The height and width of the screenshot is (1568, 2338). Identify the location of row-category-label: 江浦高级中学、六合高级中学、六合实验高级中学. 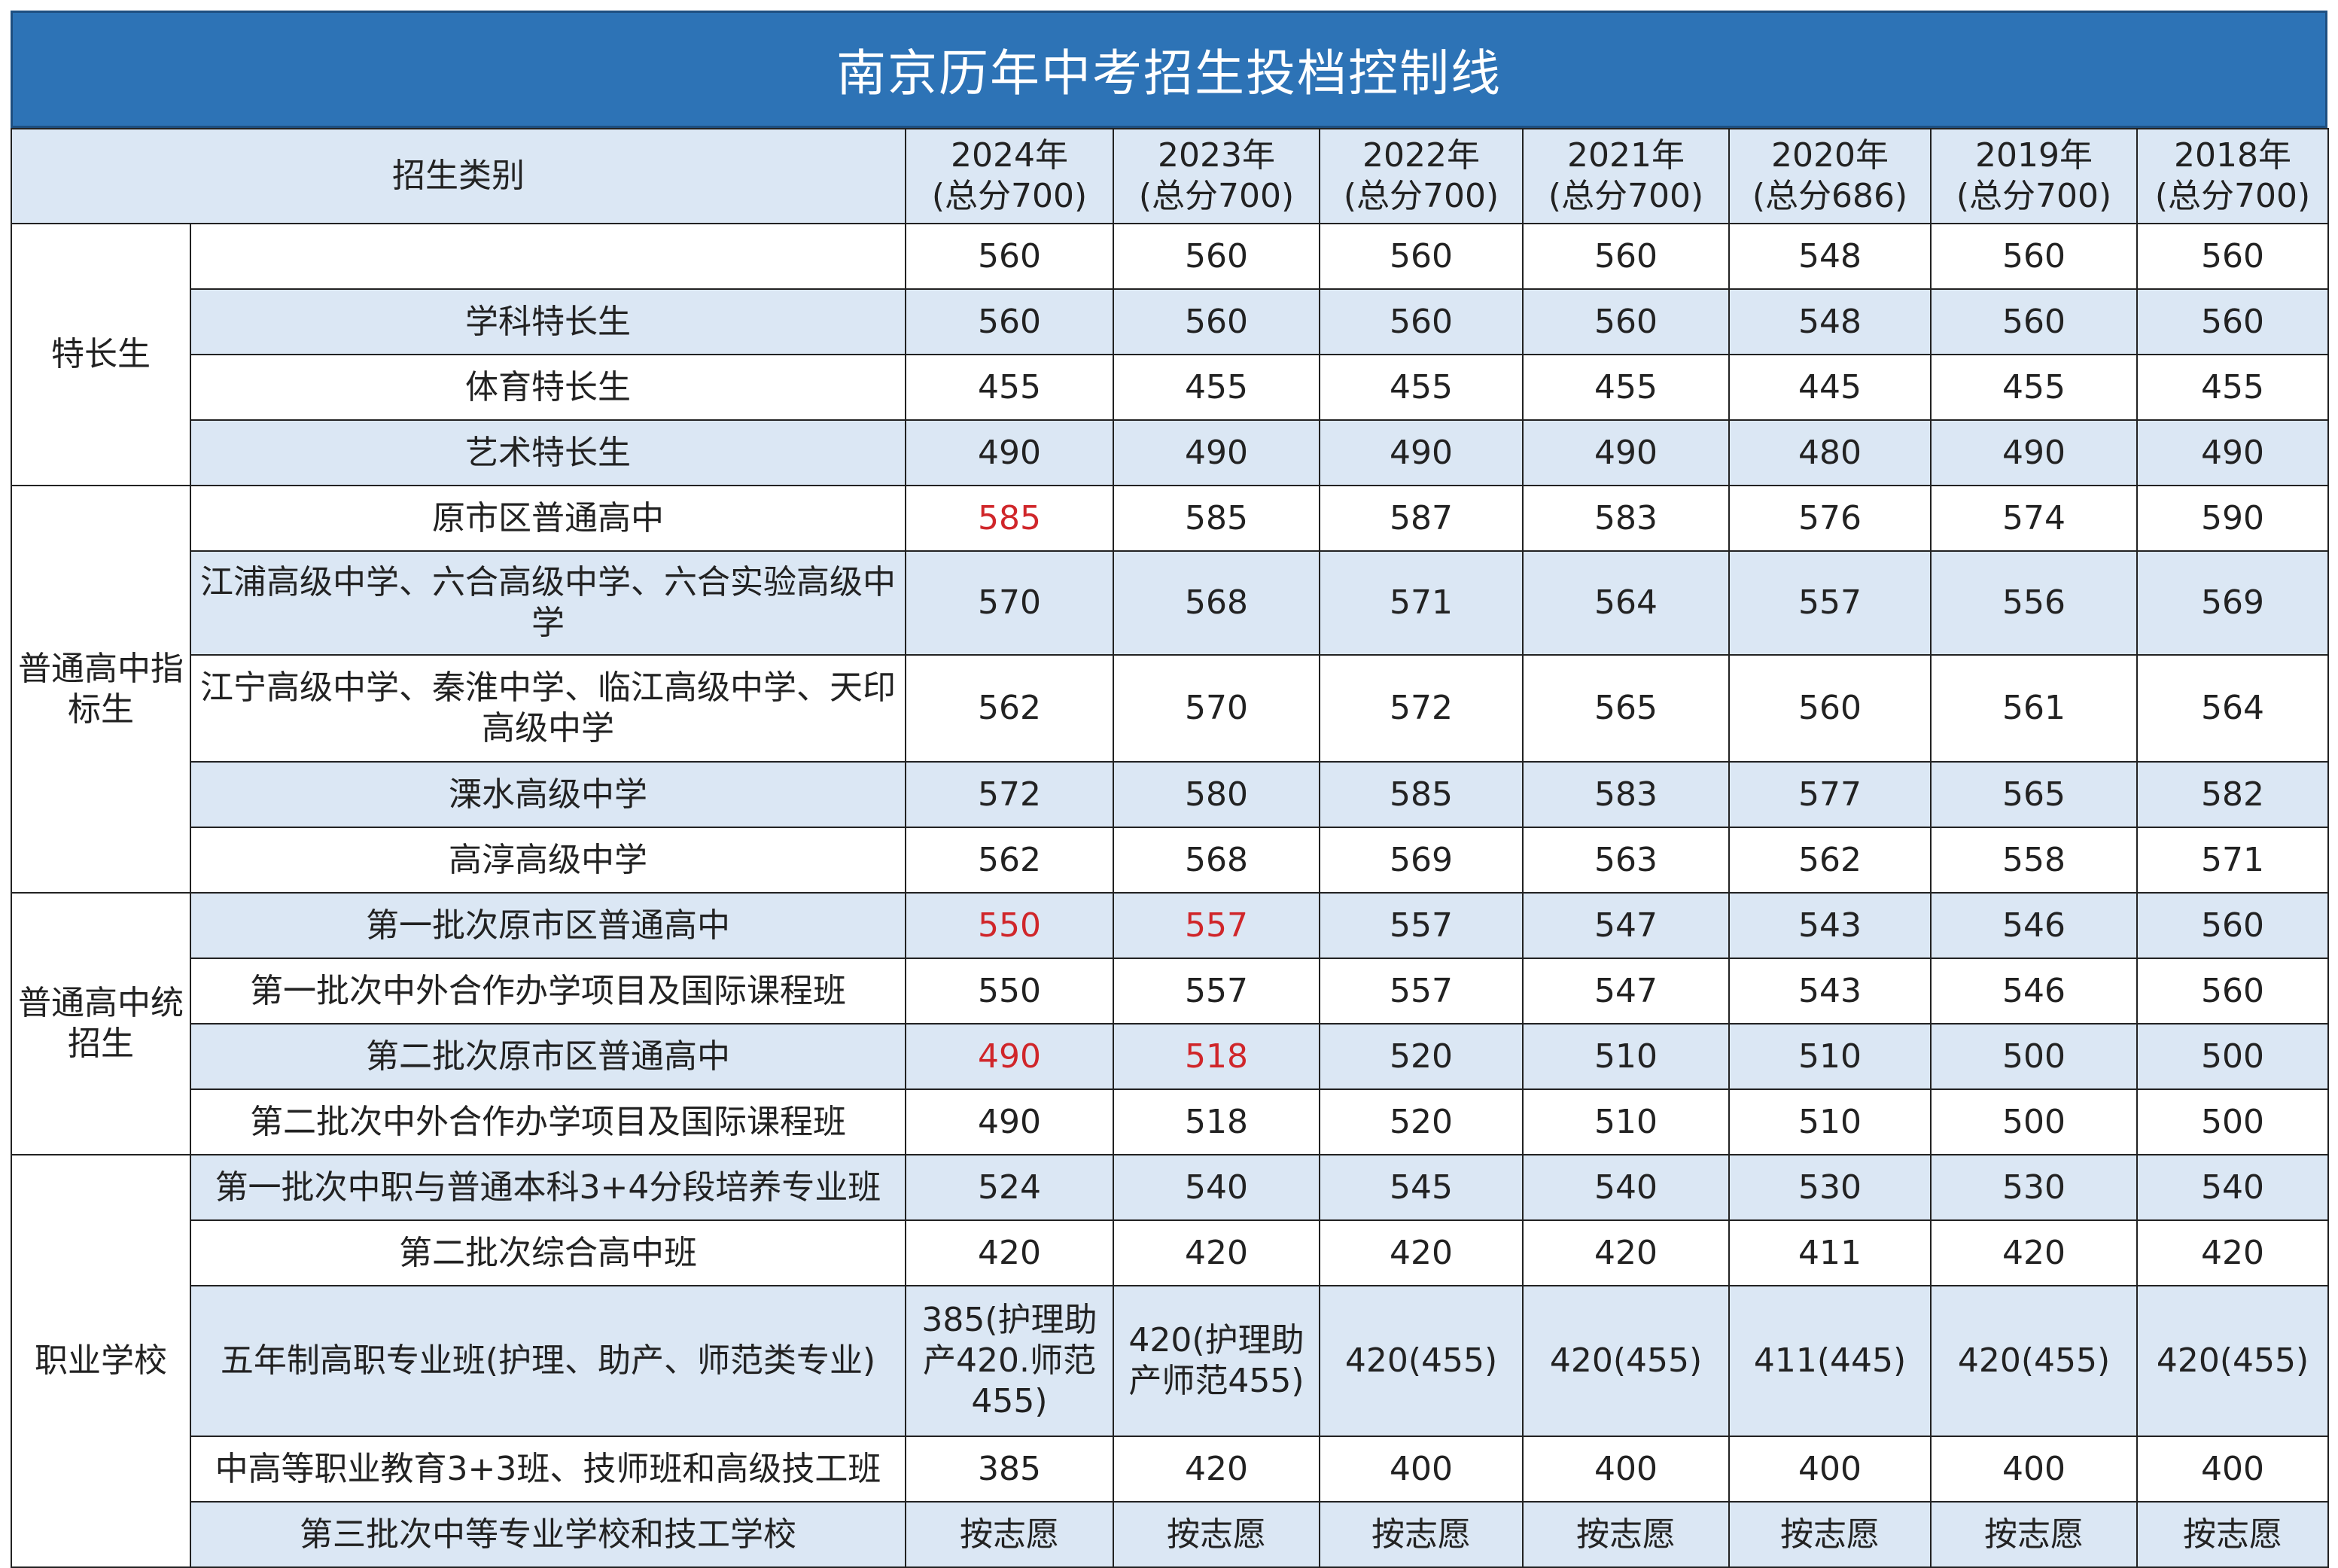
(548, 603).